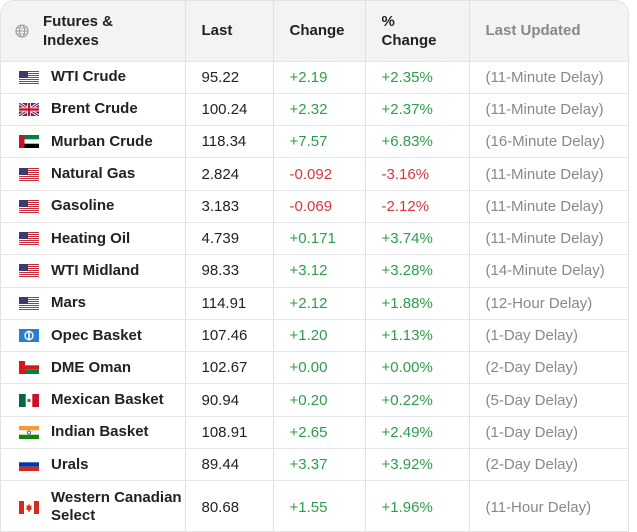 This screenshot has width=637, height=532. Describe the element at coordinates (29, 464) in the screenshot. I see `russia-flag-icon` at that location.